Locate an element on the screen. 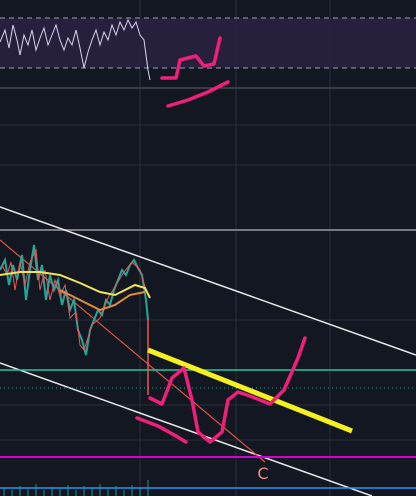 This screenshot has width=416, height=496. rsi-scribble is located at coordinates (191, 58).